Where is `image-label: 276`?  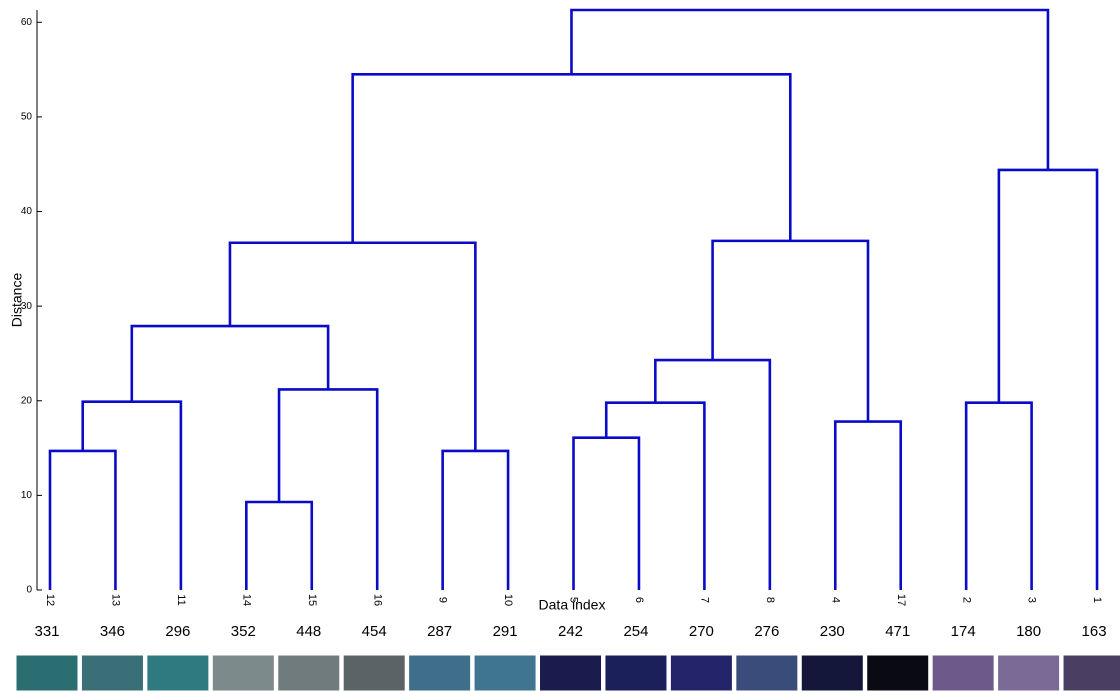 image-label: 276 is located at coordinates (766, 631).